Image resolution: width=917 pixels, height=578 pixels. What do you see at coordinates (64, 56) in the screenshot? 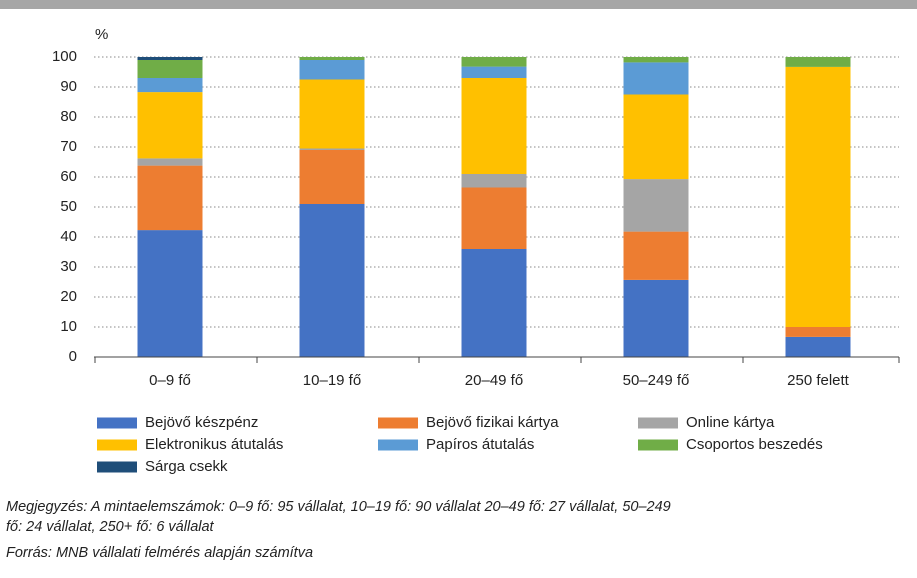
I see `y-tick-label: 100` at bounding box center [64, 56].